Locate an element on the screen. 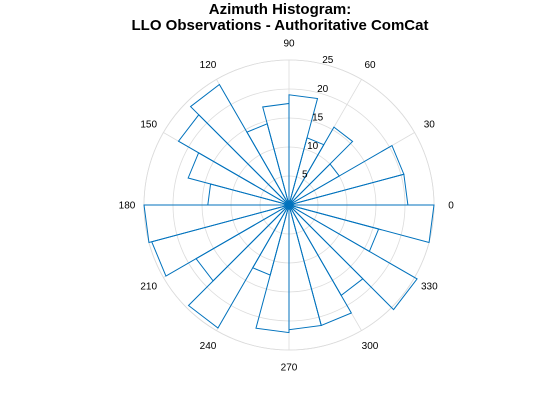 The height and width of the screenshot is (420, 560). r-tick-label-10: 10 is located at coordinates (313, 146).